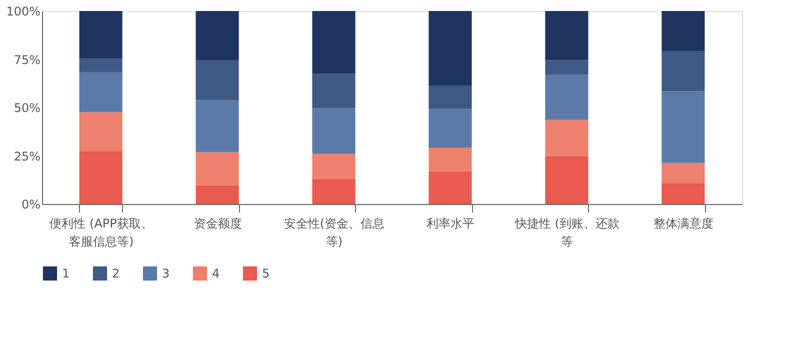 The image size is (786, 350). Describe the element at coordinates (166, 273) in the screenshot. I see `legend-label: 3` at that location.